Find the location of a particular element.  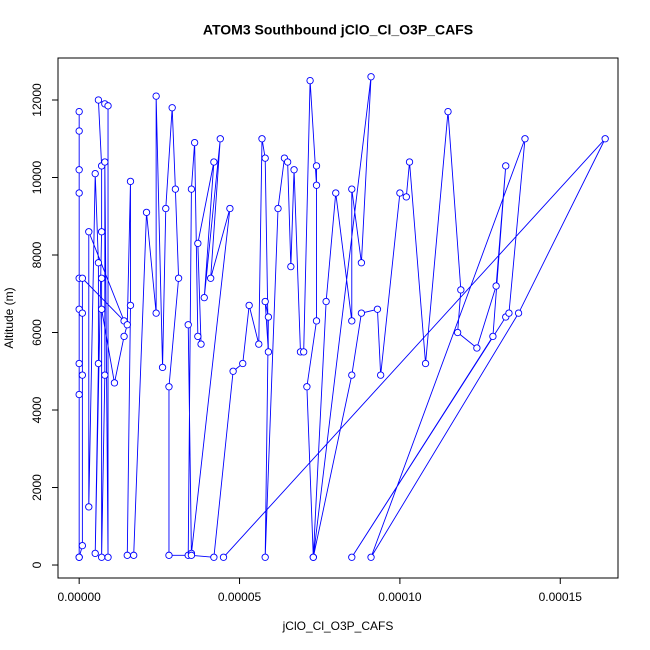

y-tick-label: 6000 is located at coordinates (37, 332).